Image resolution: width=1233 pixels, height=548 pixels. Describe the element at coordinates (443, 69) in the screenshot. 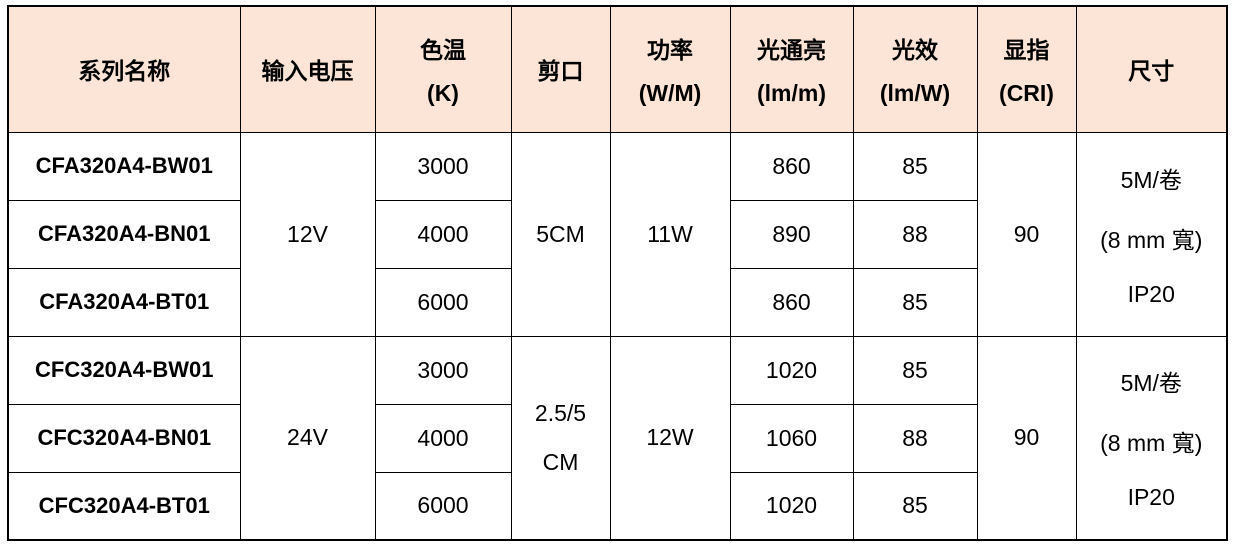

I see `col-header-cct: 色温 (K)` at that location.